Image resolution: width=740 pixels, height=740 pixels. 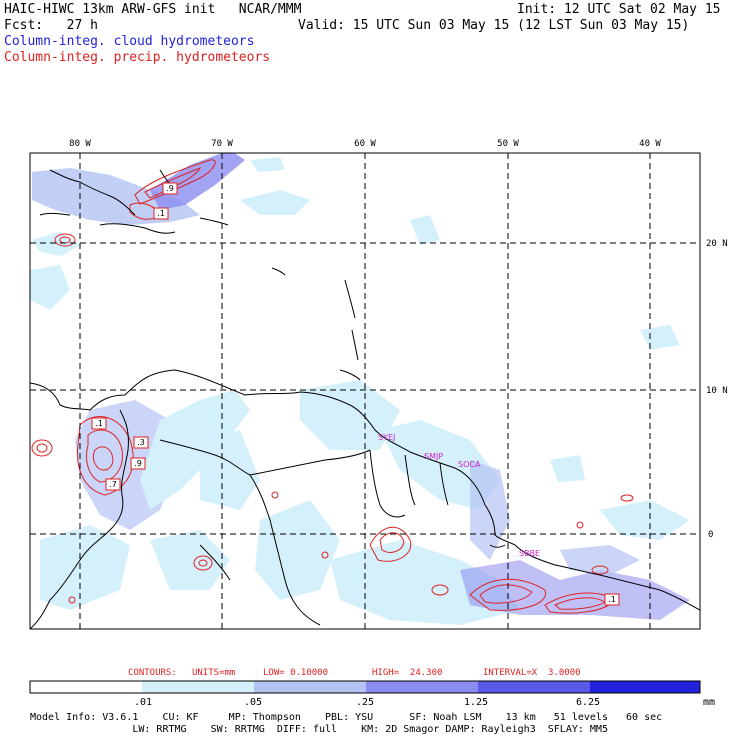 What do you see at coordinates (365, 702) in the screenshot?
I see `colorbar-tick: .25` at bounding box center [365, 702].